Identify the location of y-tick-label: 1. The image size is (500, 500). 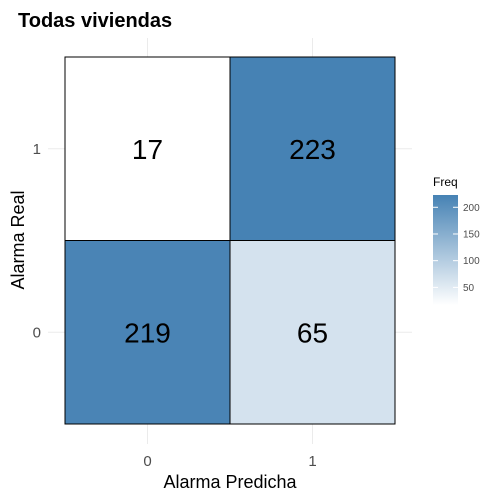
(37, 149).